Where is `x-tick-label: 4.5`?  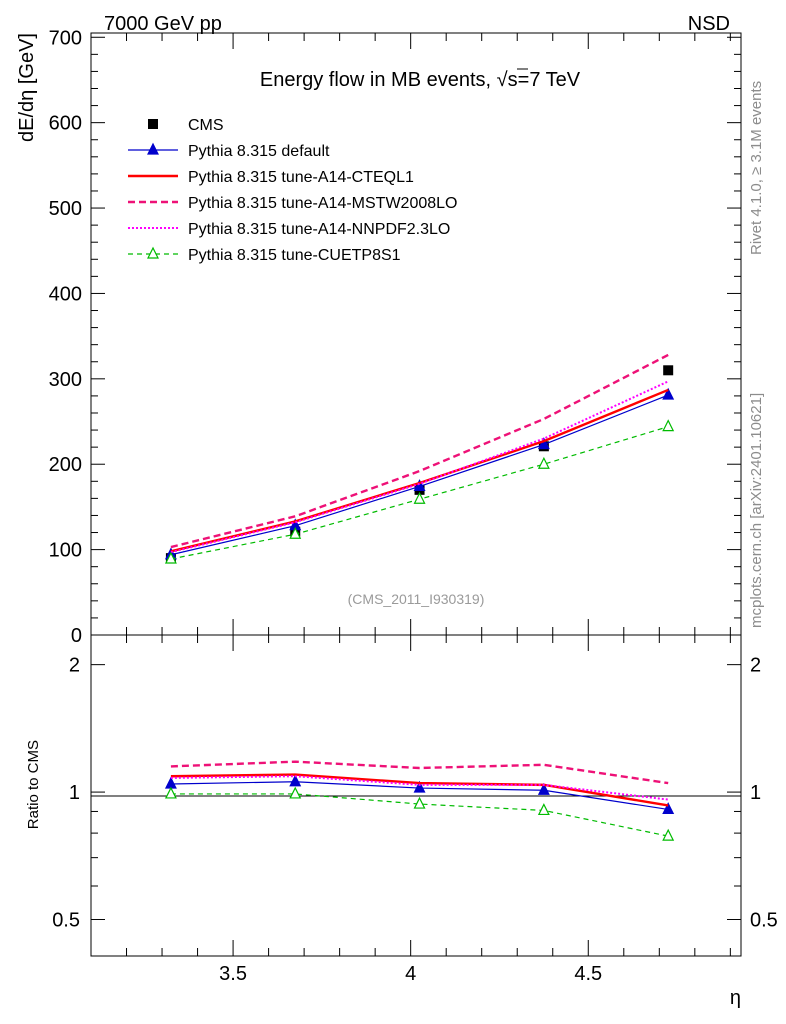
x-tick-label: 4.5 is located at coordinates (588, 974).